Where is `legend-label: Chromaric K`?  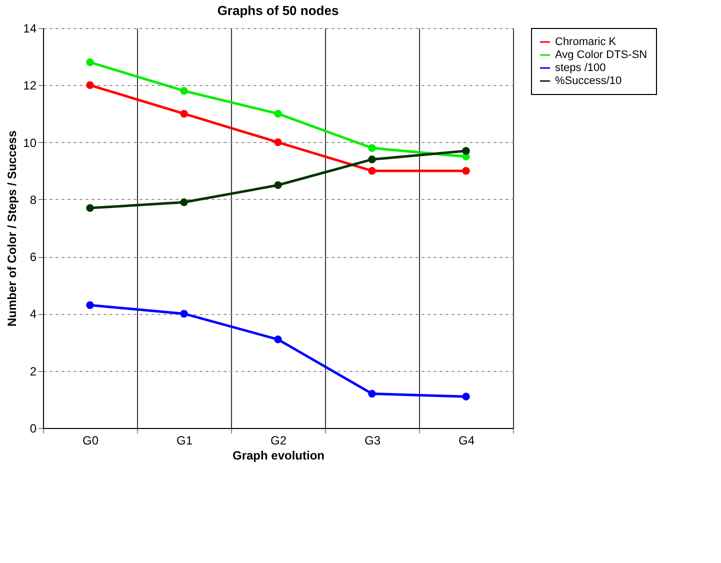 legend-label: Chromaric K is located at coordinates (586, 42).